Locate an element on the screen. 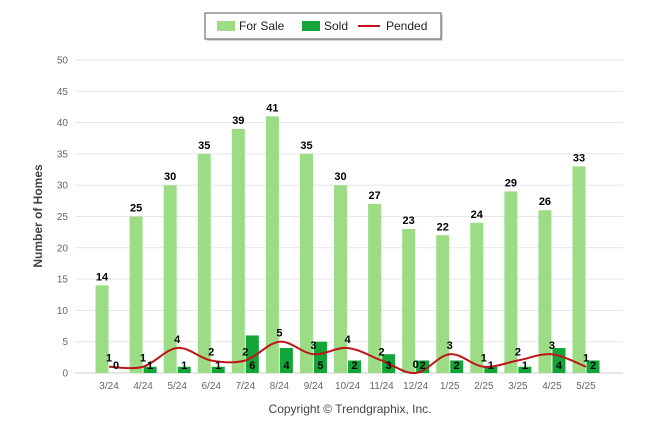  legend-swatch-for-sale is located at coordinates (226, 26).